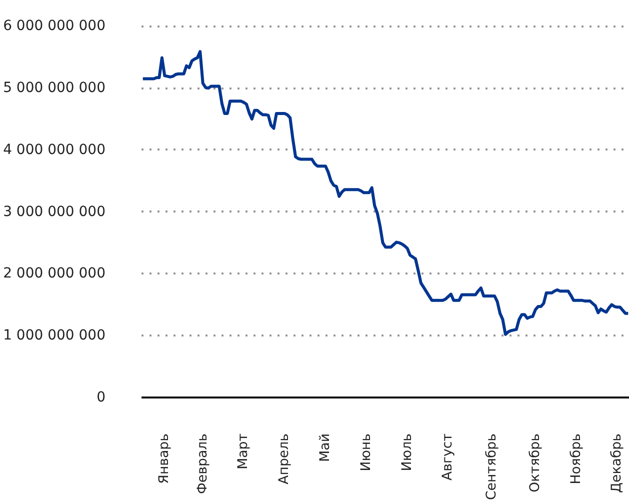  Describe the element at coordinates (54, 88) in the screenshot. I see `y-tick-label: 5 000 000 000` at that location.